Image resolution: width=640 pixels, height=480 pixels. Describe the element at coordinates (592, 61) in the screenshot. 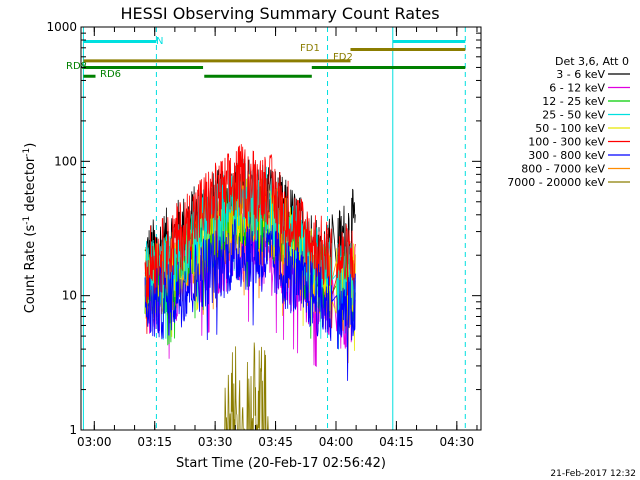

I see `legend-title: Det 3,6, Att 0` at that location.